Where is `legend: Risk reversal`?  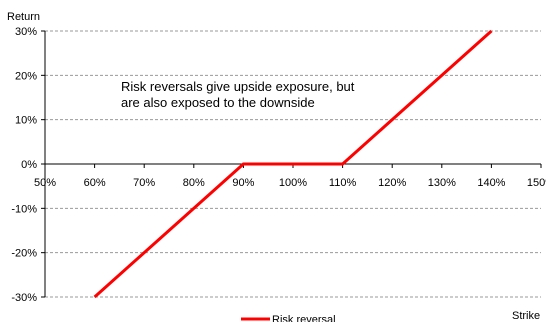
legend: Risk reversal is located at coordinates (288, 318).